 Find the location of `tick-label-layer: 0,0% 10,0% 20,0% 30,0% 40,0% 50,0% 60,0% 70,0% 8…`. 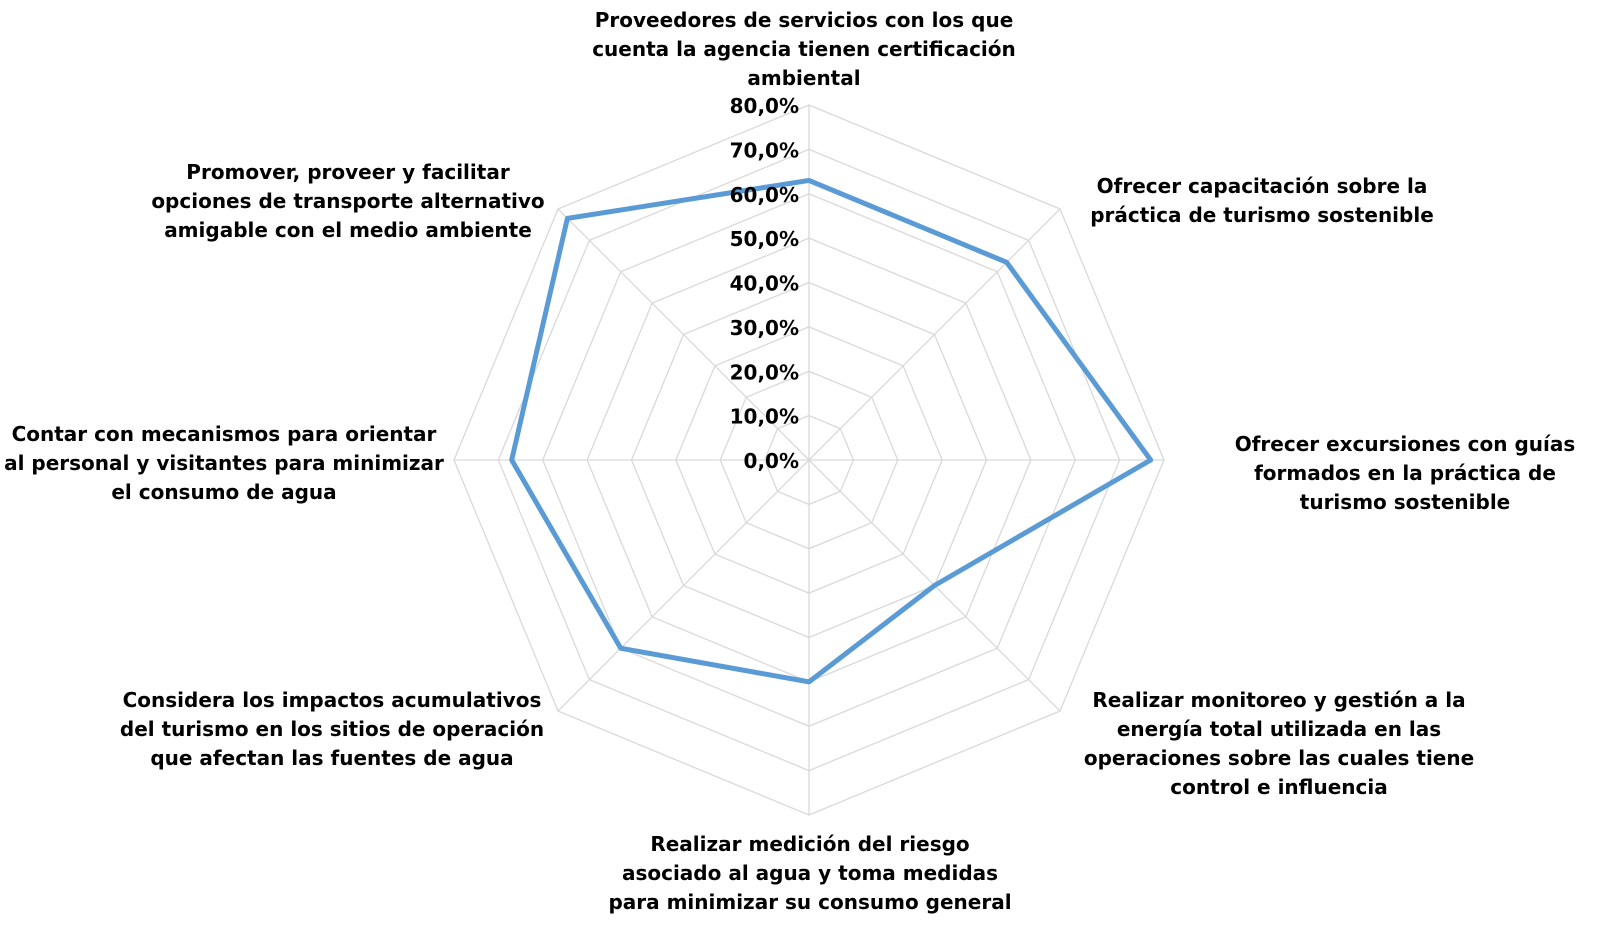

tick-label-layer: 0,0% 10,0% 20,0% 30,0% 40,0% 50,0% 60,0% 70,0% 8… is located at coordinates (764, 283).